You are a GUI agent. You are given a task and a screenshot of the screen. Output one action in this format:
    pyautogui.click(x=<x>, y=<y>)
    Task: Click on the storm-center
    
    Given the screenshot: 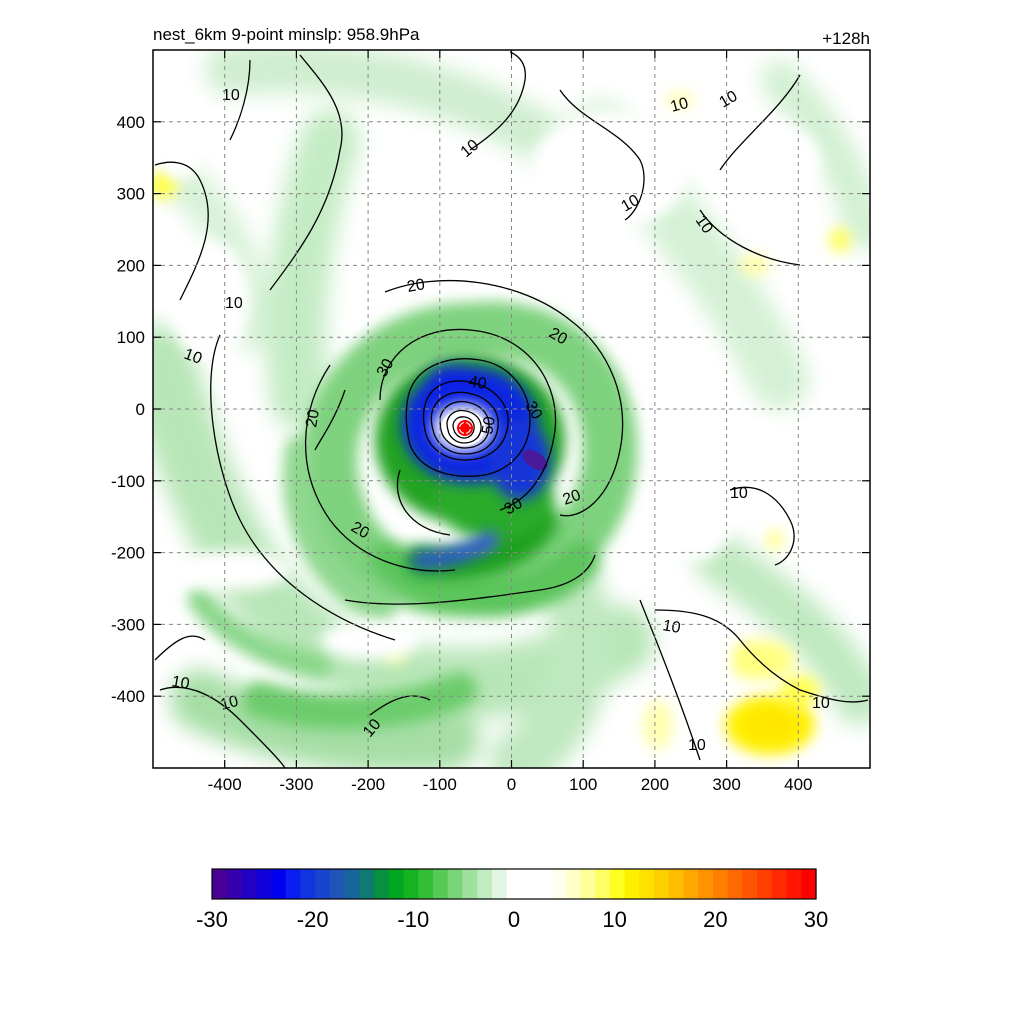 What is the action you would take?
    pyautogui.click(x=465, y=428)
    